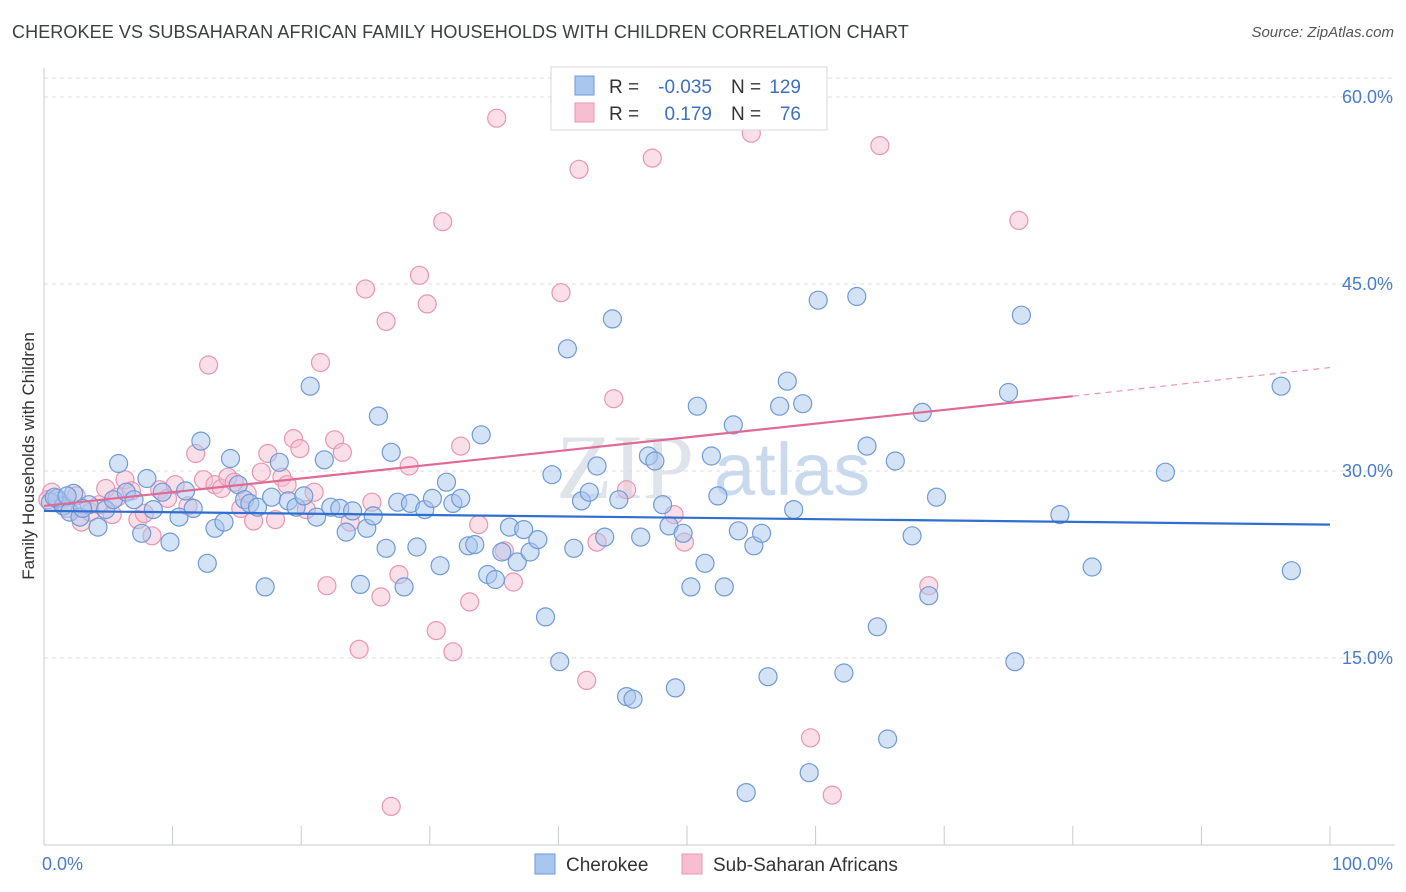 Image resolution: width=1406 pixels, height=892 pixels. I want to click on bottom-legend-swatch-ssa, so click(692, 864).